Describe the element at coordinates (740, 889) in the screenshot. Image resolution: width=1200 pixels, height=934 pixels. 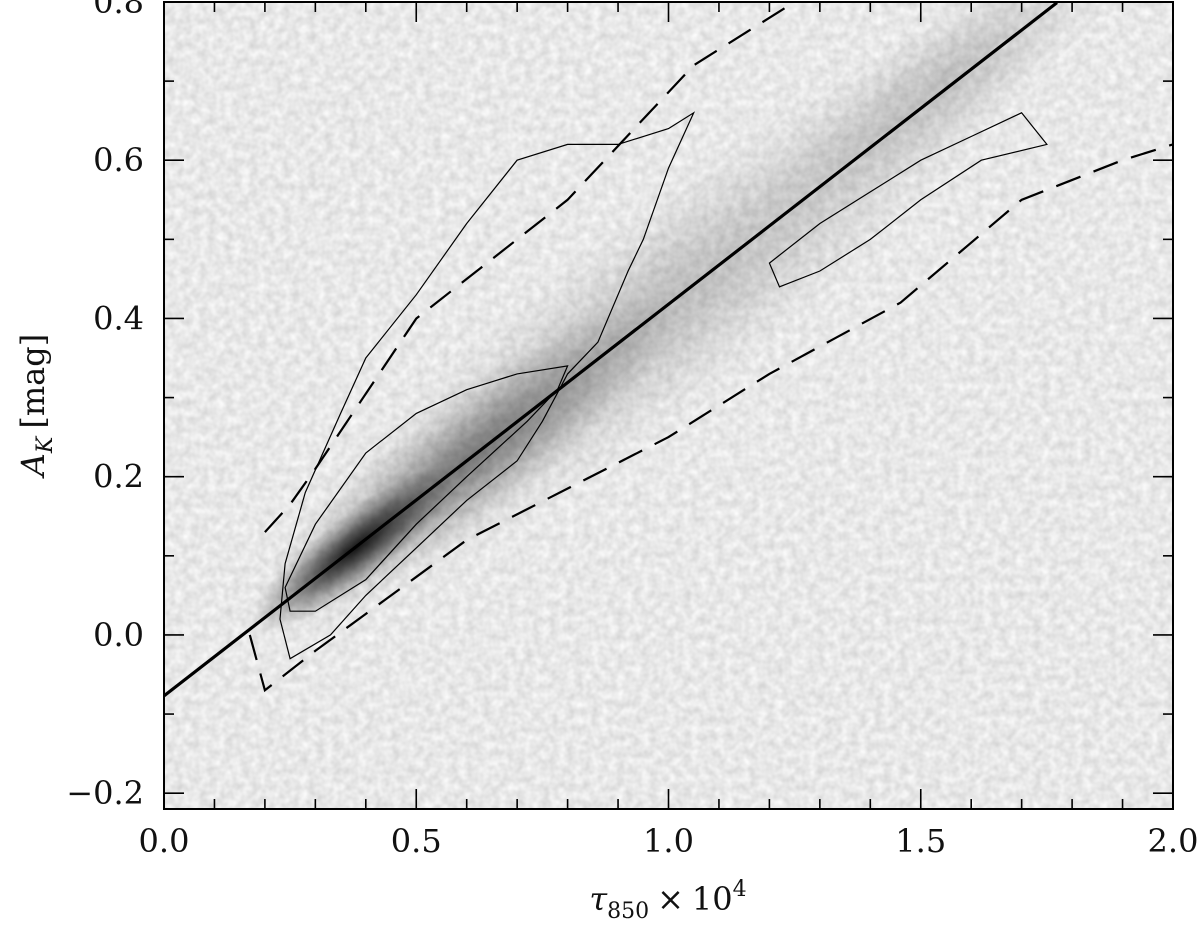
I see `x-axis-label-exp: 4` at that location.